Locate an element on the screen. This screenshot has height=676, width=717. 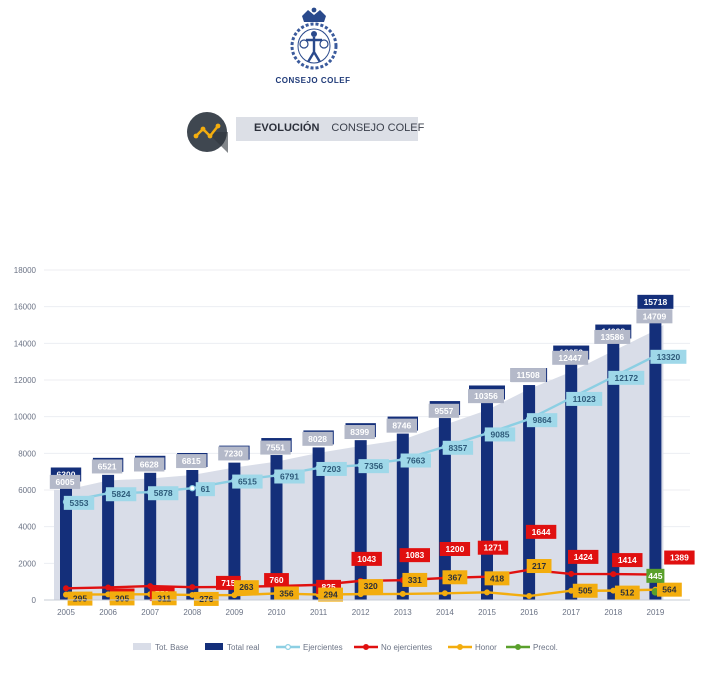
ejercientes-label: 6791 is located at coordinates (289, 476).